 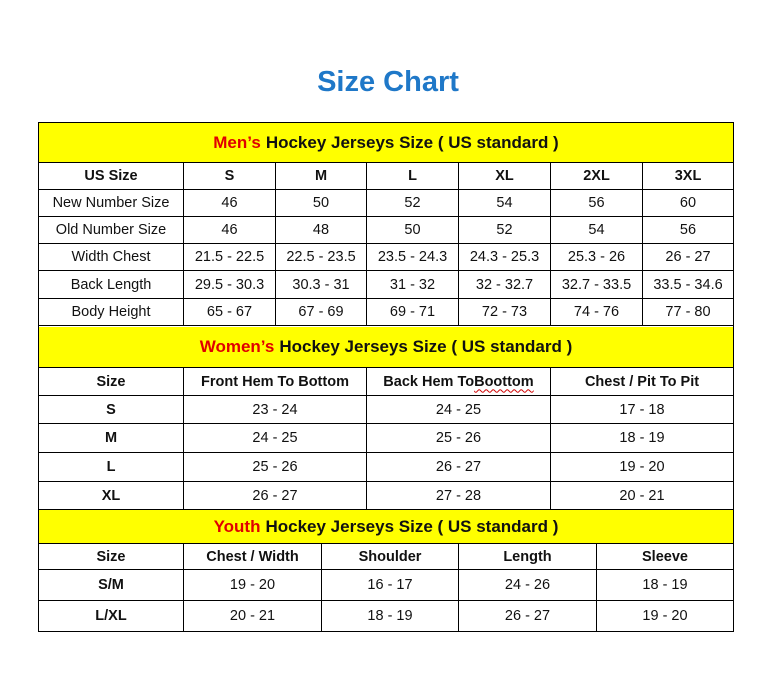 I want to click on youth-table-cell: 26 - 27, so click(x=528, y=616).